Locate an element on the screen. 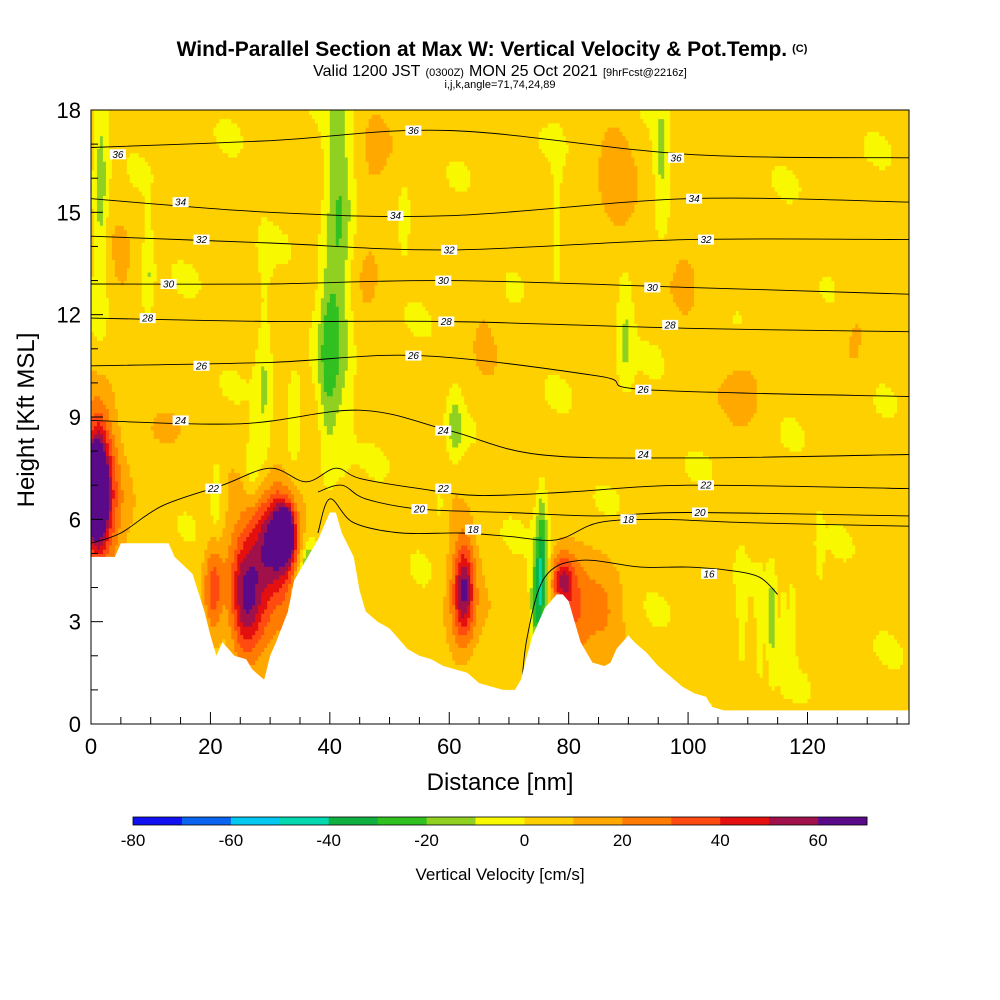 The image size is (1000, 1000). colorbar: -80 -60 -40 -20 0 20 40 60 is located at coordinates (494, 833).